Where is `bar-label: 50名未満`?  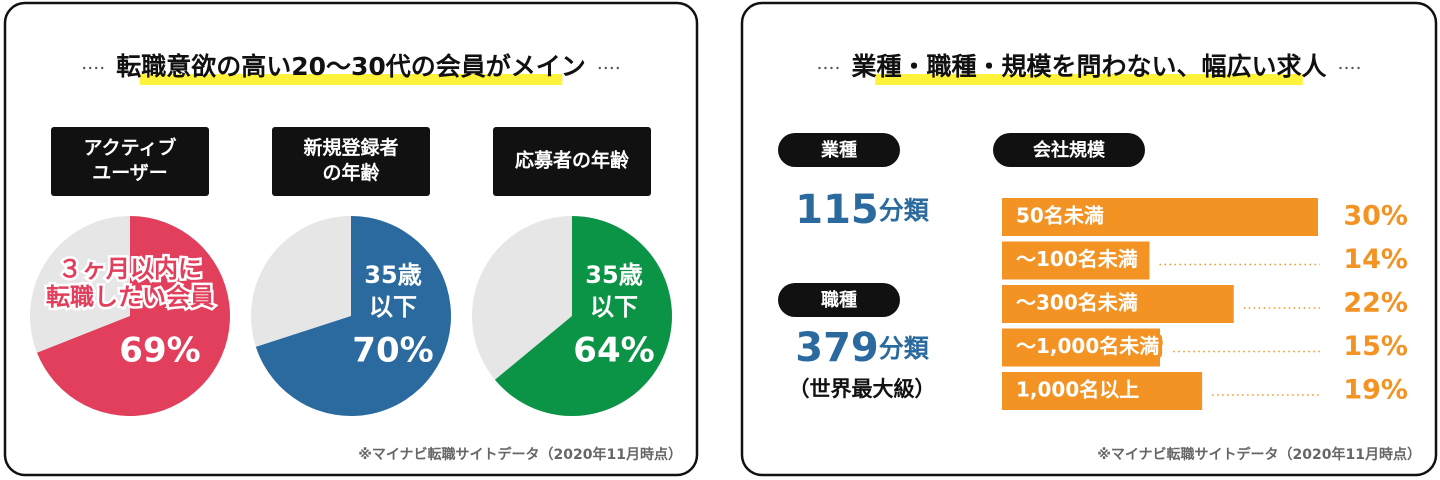 bar-label: 50名未満 is located at coordinates (1060, 216).